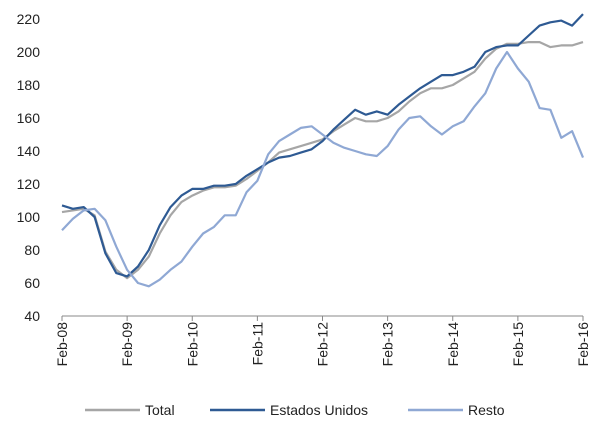  Describe the element at coordinates (486, 410) in the screenshot. I see `legend-label: Resto` at that location.